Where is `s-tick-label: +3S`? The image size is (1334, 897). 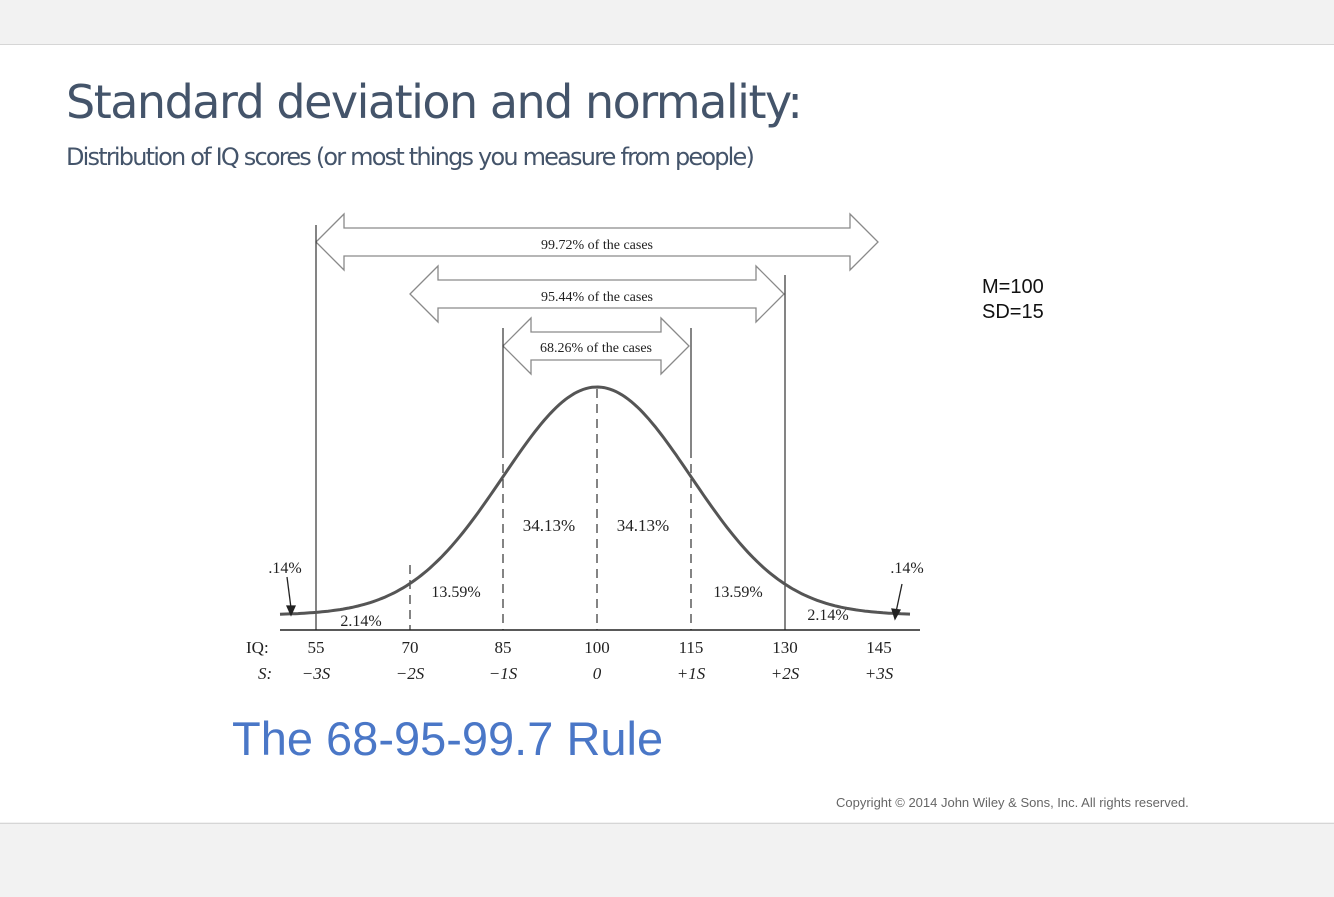 s-tick-label: +3S is located at coordinates (879, 673).